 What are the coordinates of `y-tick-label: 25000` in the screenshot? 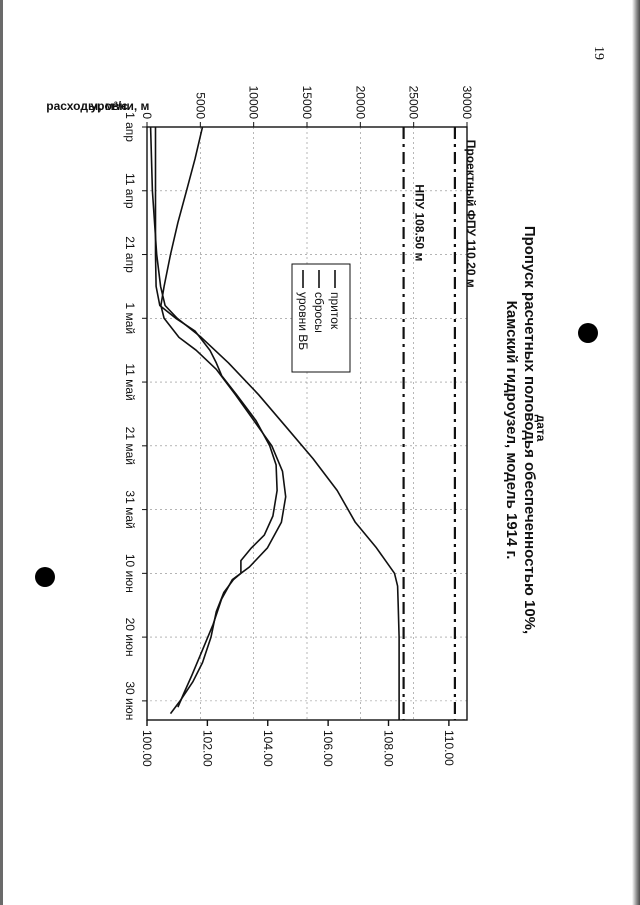 It's located at (414, 103).